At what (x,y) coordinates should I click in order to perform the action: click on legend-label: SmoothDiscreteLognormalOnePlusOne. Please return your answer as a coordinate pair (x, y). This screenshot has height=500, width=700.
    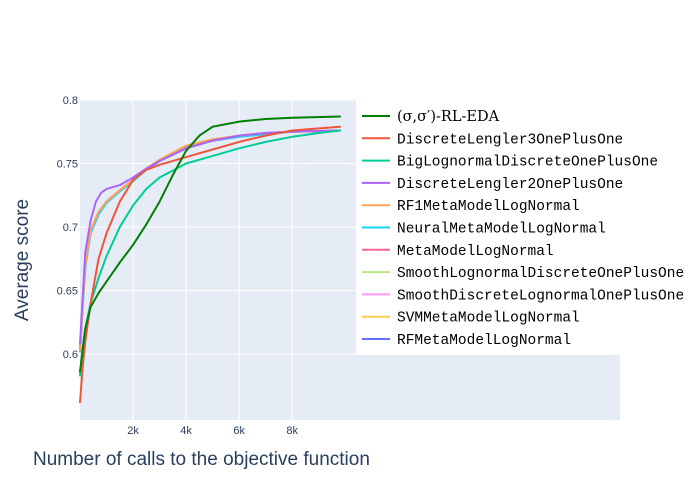
    Looking at the image, I should click on (540, 296).